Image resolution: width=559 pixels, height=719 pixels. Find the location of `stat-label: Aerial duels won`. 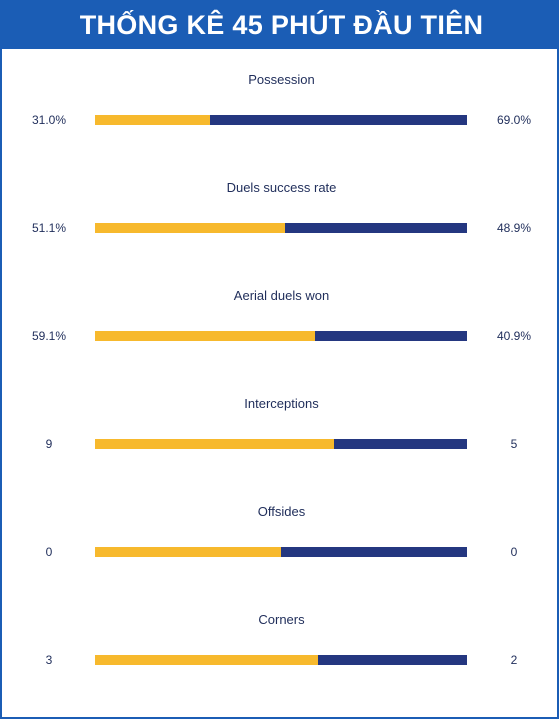

stat-label: Aerial duels won is located at coordinates (281, 295).